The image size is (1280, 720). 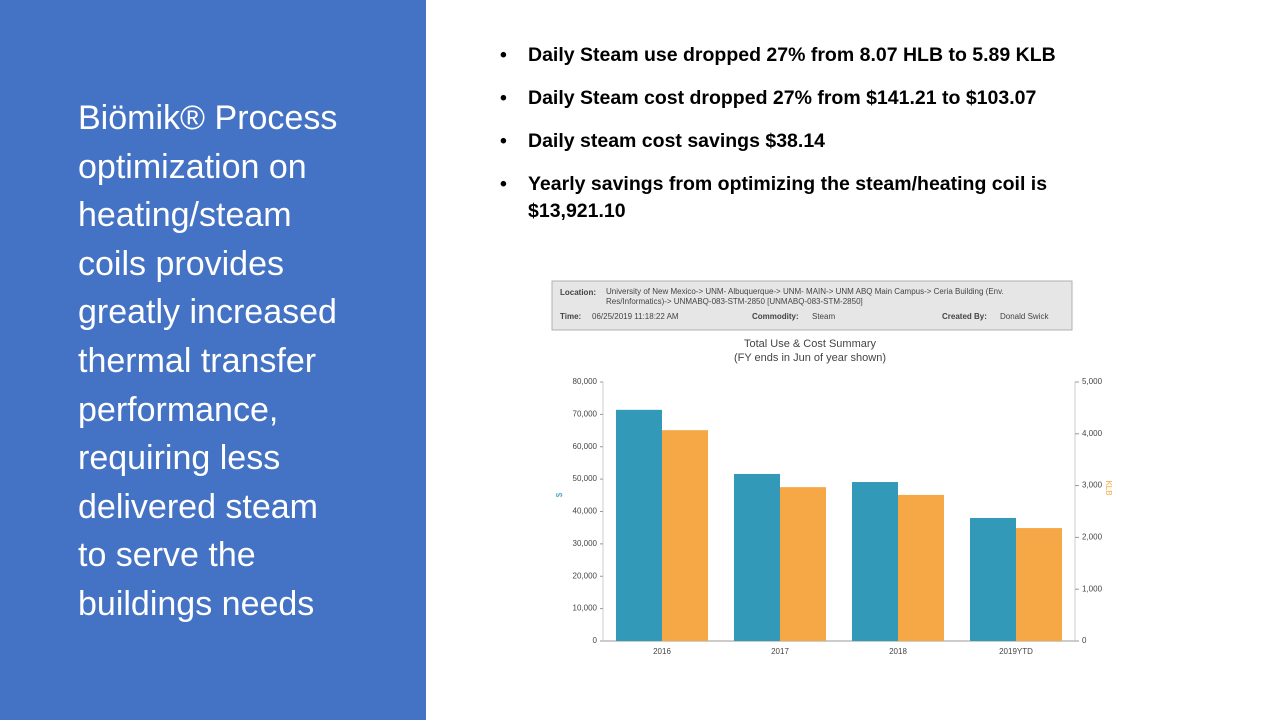 What do you see at coordinates (898, 651) in the screenshot?
I see `x-tick-label: 2018` at bounding box center [898, 651].